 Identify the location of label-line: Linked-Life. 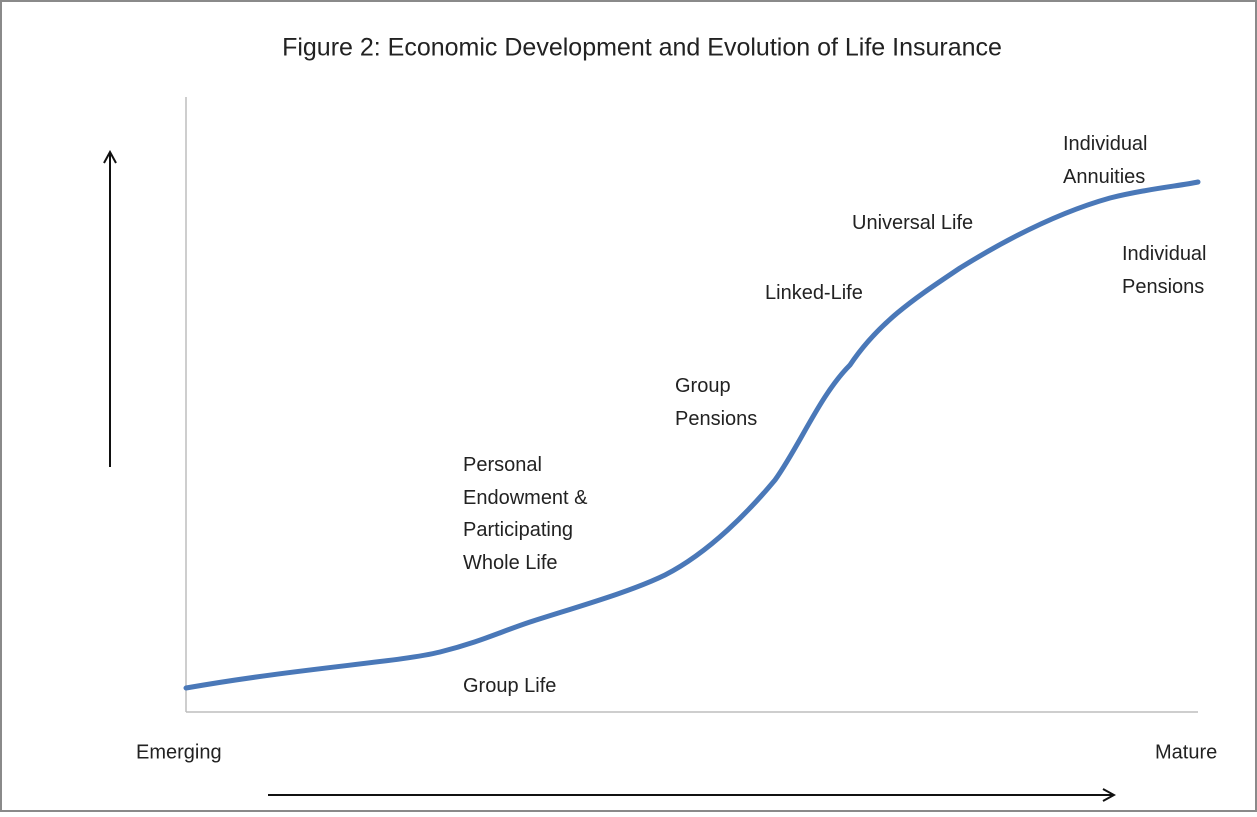
(814, 293).